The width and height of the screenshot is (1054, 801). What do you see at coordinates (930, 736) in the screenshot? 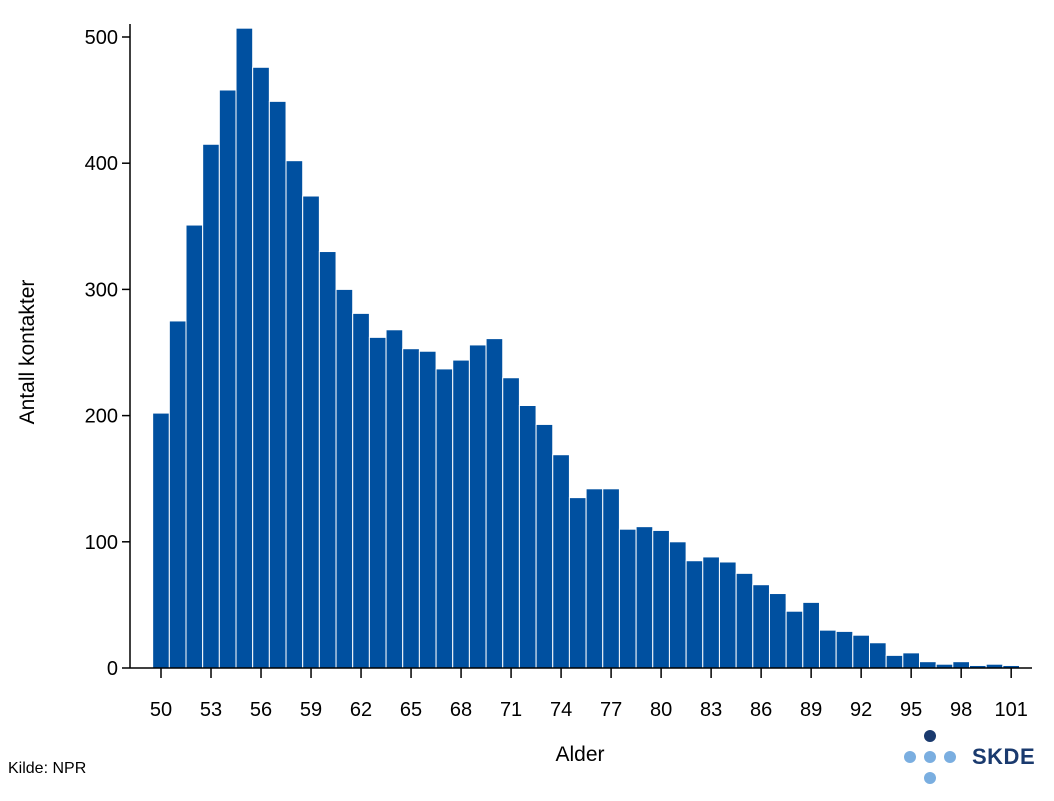
I see `logo-dot-top` at bounding box center [930, 736].